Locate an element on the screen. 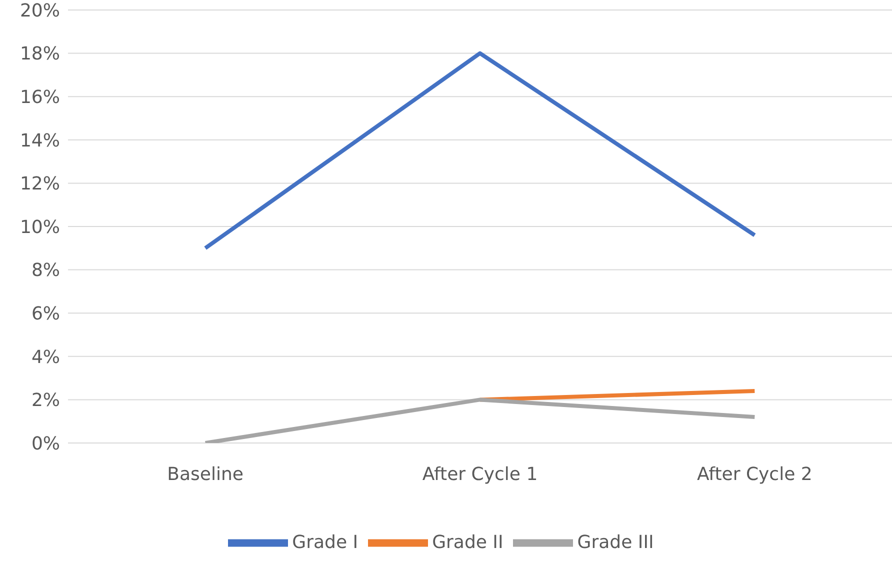 Image resolution: width=892 pixels, height=583 pixels. x-tick-label: Baseline is located at coordinates (205, 474).